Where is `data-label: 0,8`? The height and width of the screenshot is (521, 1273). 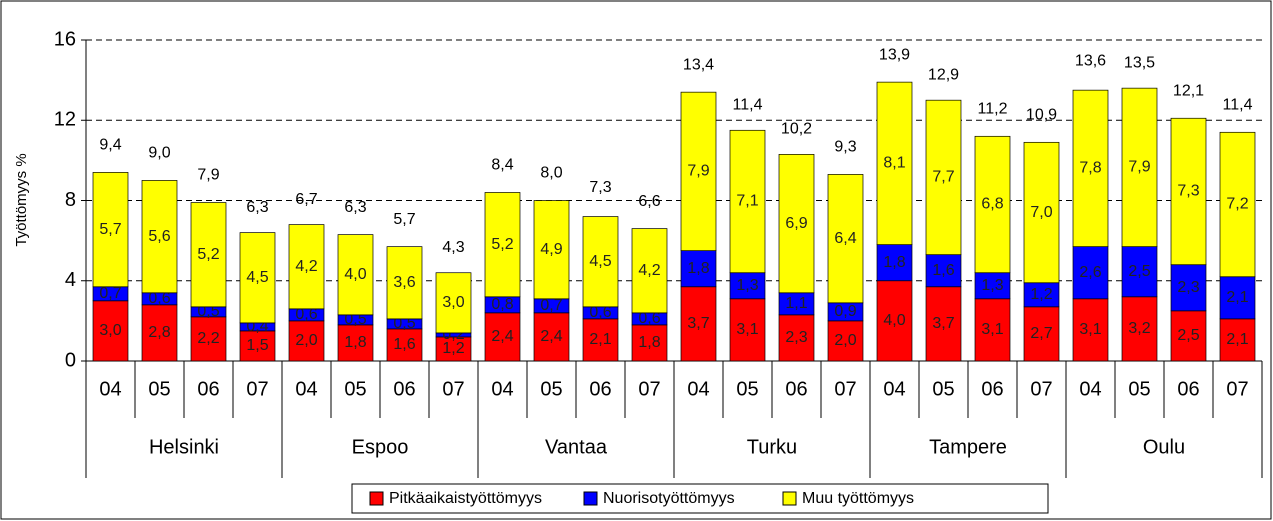 data-label: 0,8 is located at coordinates (502, 304).